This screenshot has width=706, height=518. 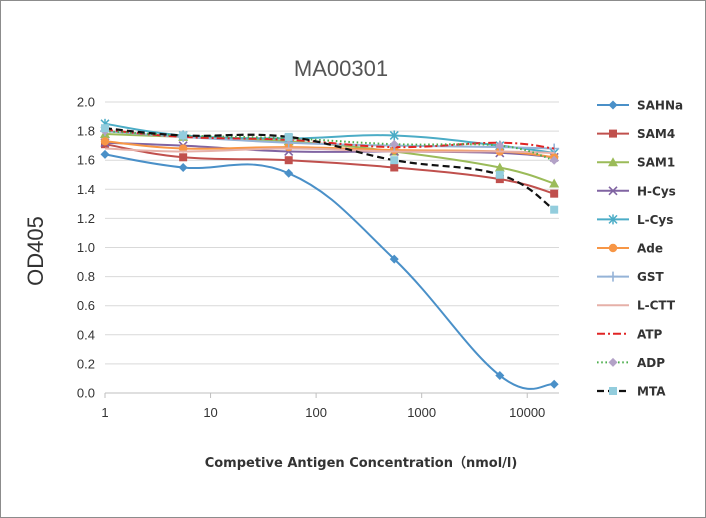 I want to click on y-tick-label: 1.6, so click(x=86, y=160).